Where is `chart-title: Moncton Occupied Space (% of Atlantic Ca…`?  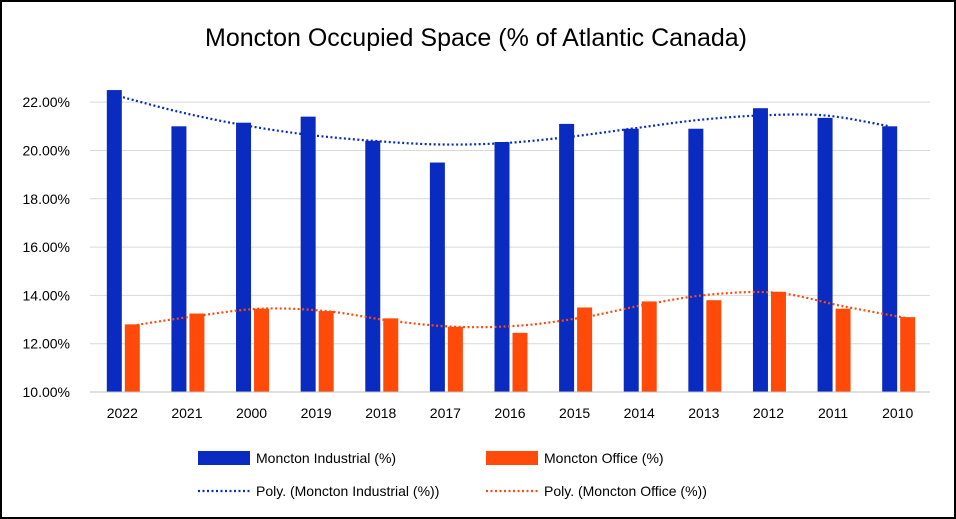
chart-title: Moncton Occupied Space (% of Atlantic Ca… is located at coordinates (476, 38).